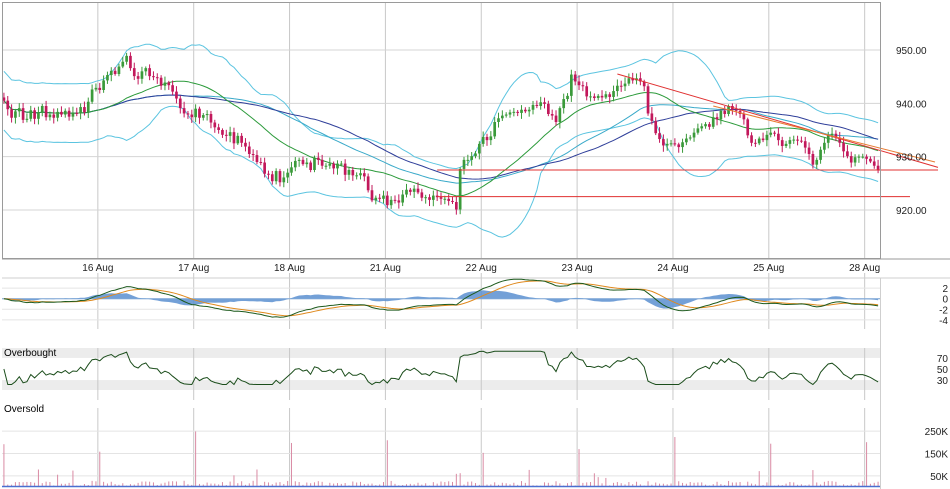 The width and height of the screenshot is (950, 489). What do you see at coordinates (937, 432) in the screenshot?
I see `volume-tick-label: 250K` at bounding box center [937, 432].